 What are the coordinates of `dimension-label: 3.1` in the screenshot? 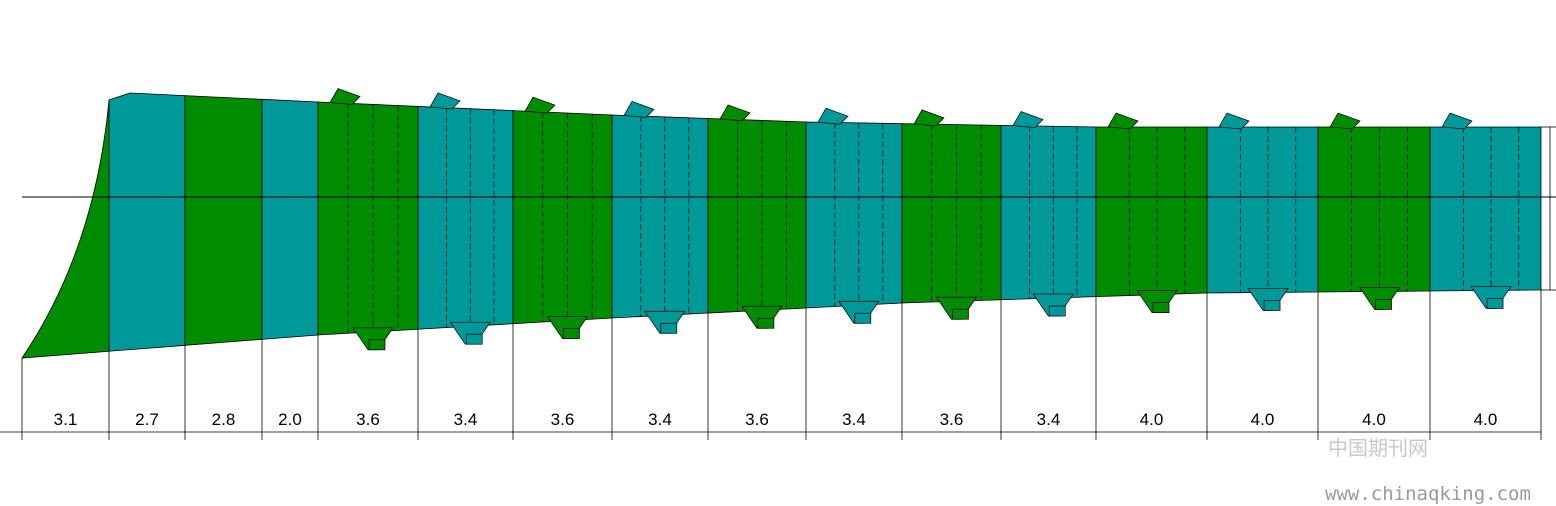 It's located at (66, 419).